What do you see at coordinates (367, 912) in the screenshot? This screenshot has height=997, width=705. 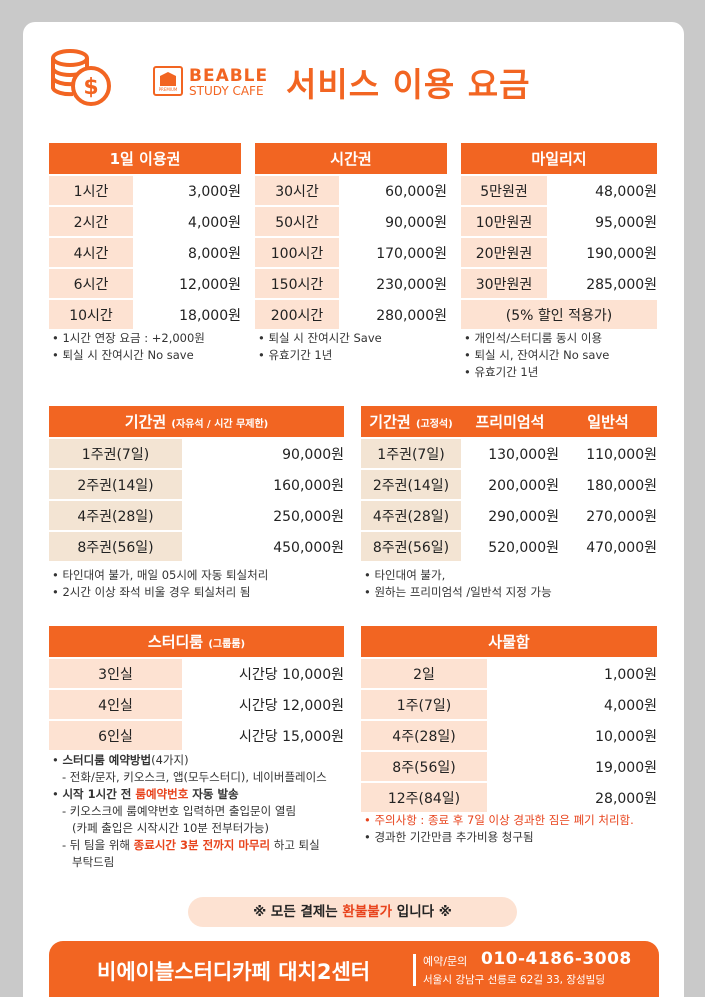 I see `banner-highlight: 환불불가` at bounding box center [367, 912].